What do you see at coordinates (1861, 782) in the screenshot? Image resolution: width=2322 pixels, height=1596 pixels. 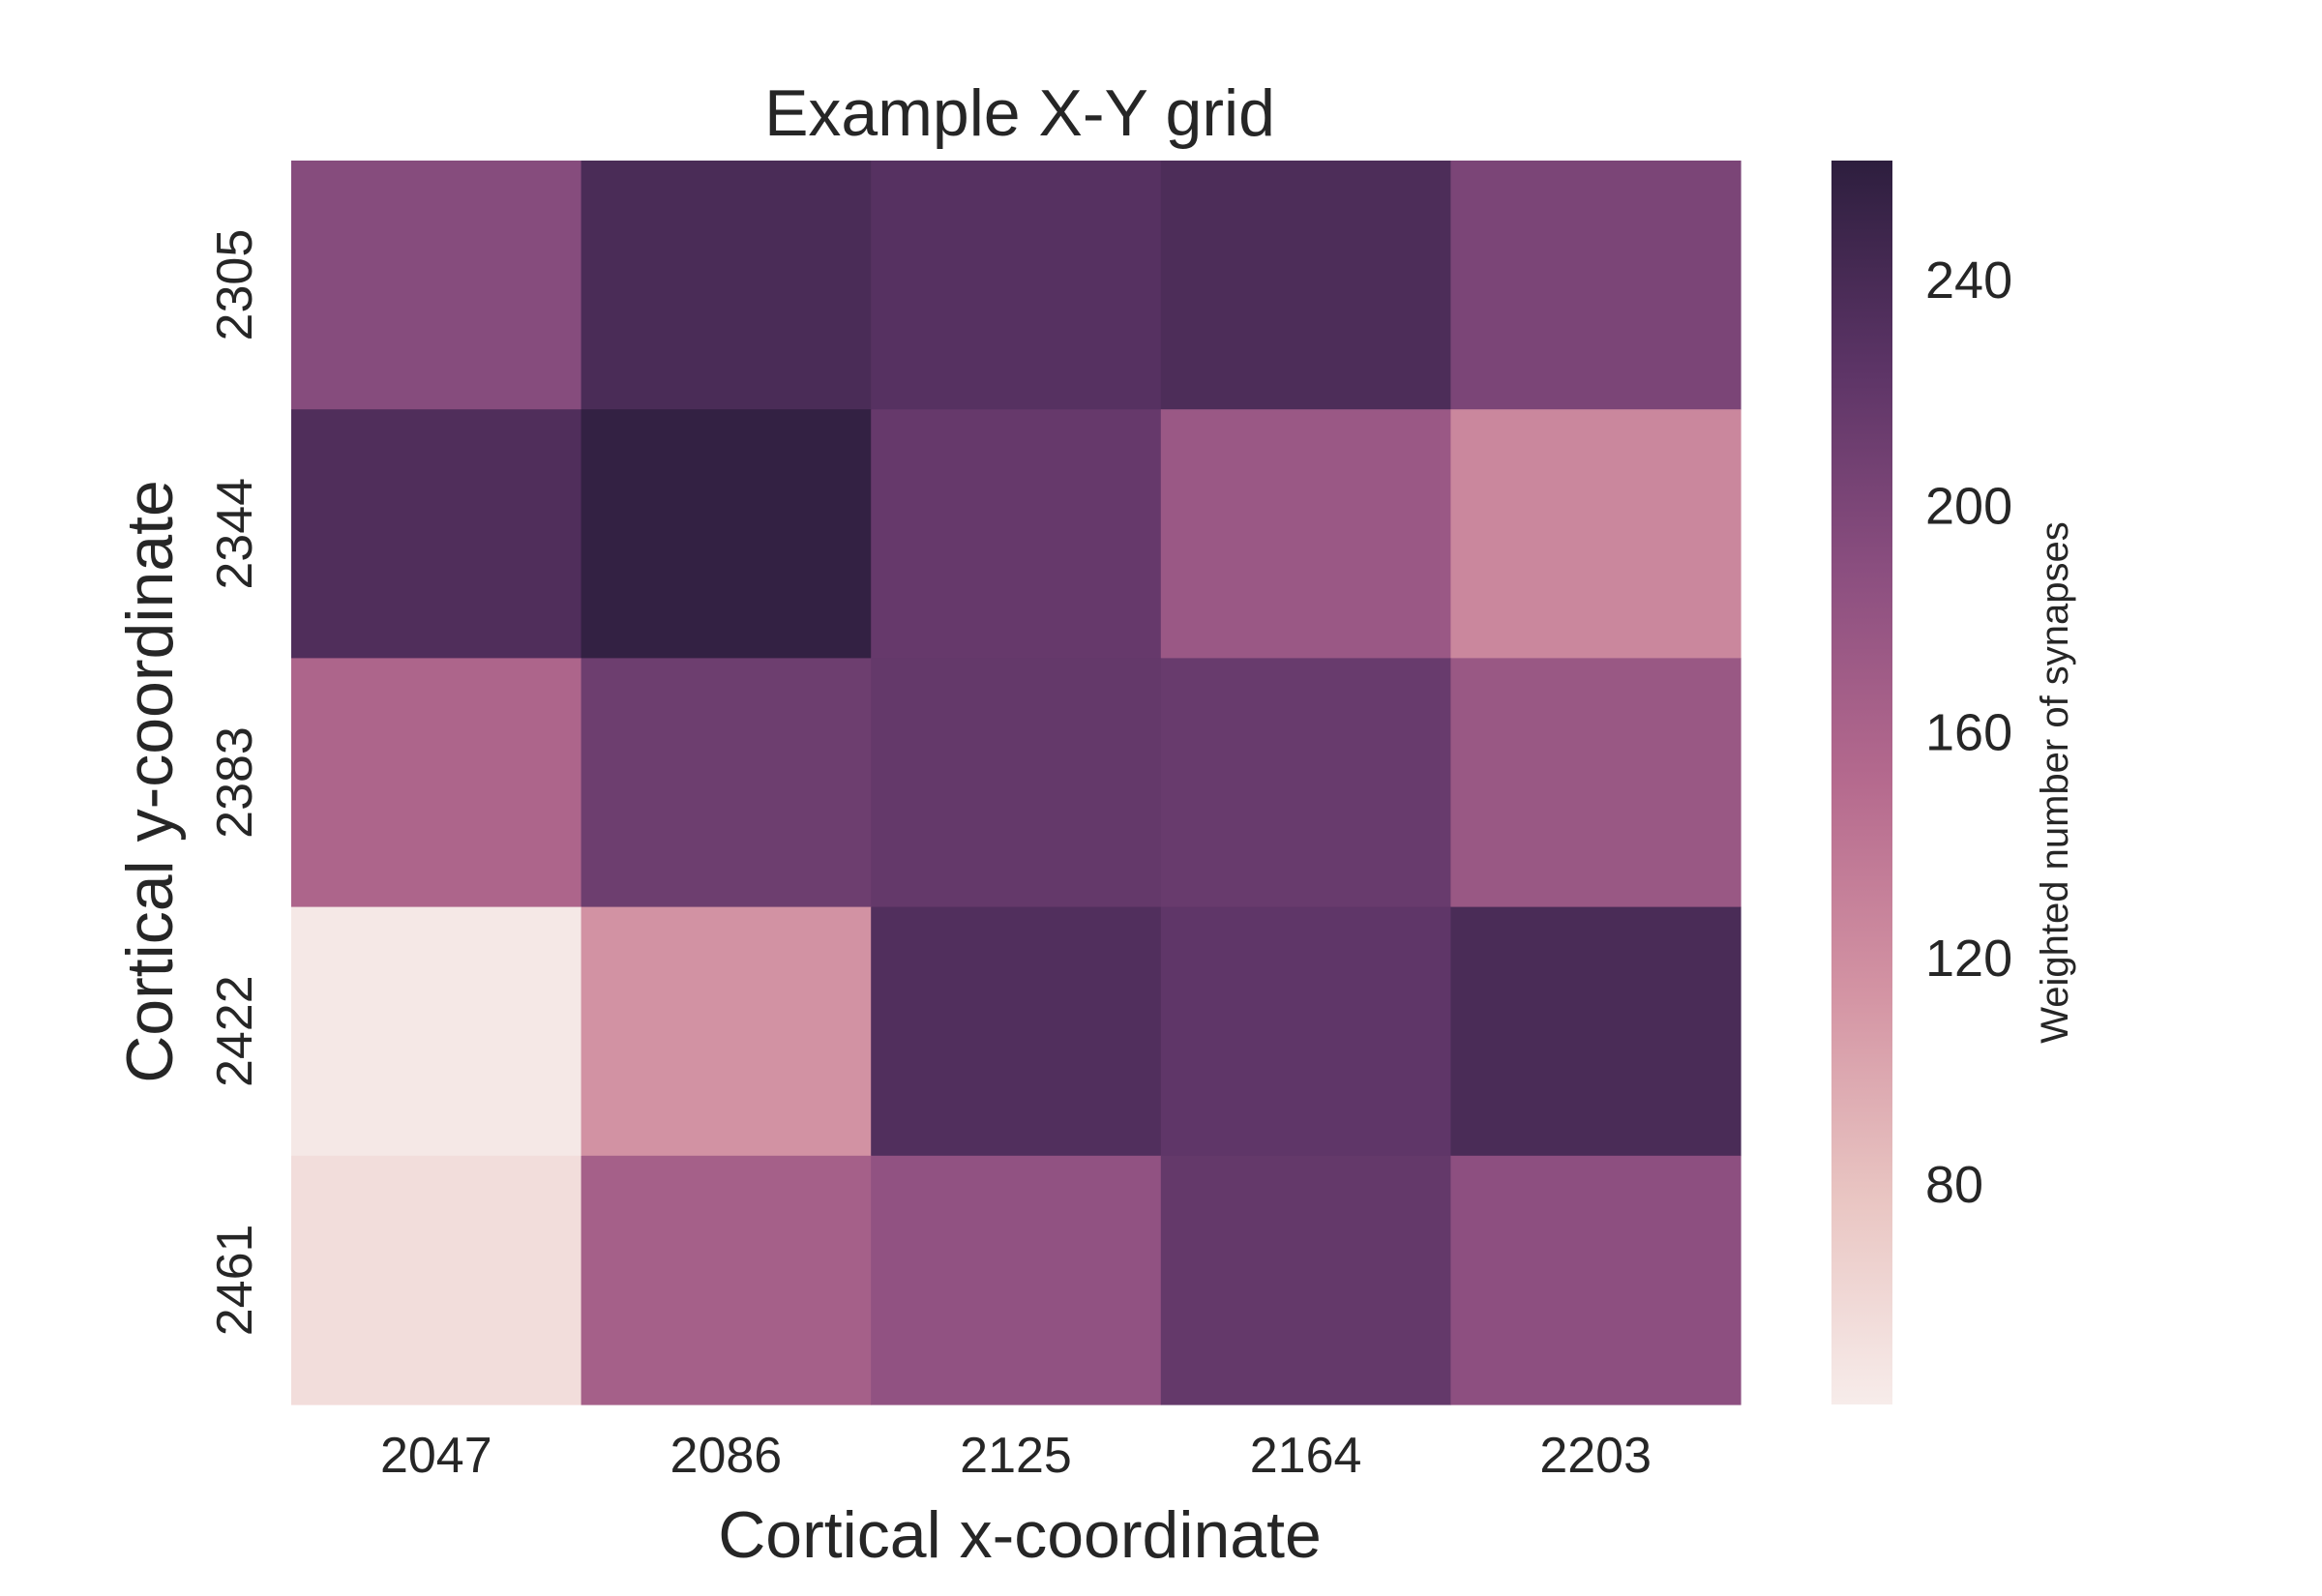 I see `colorbar` at bounding box center [1861, 782].